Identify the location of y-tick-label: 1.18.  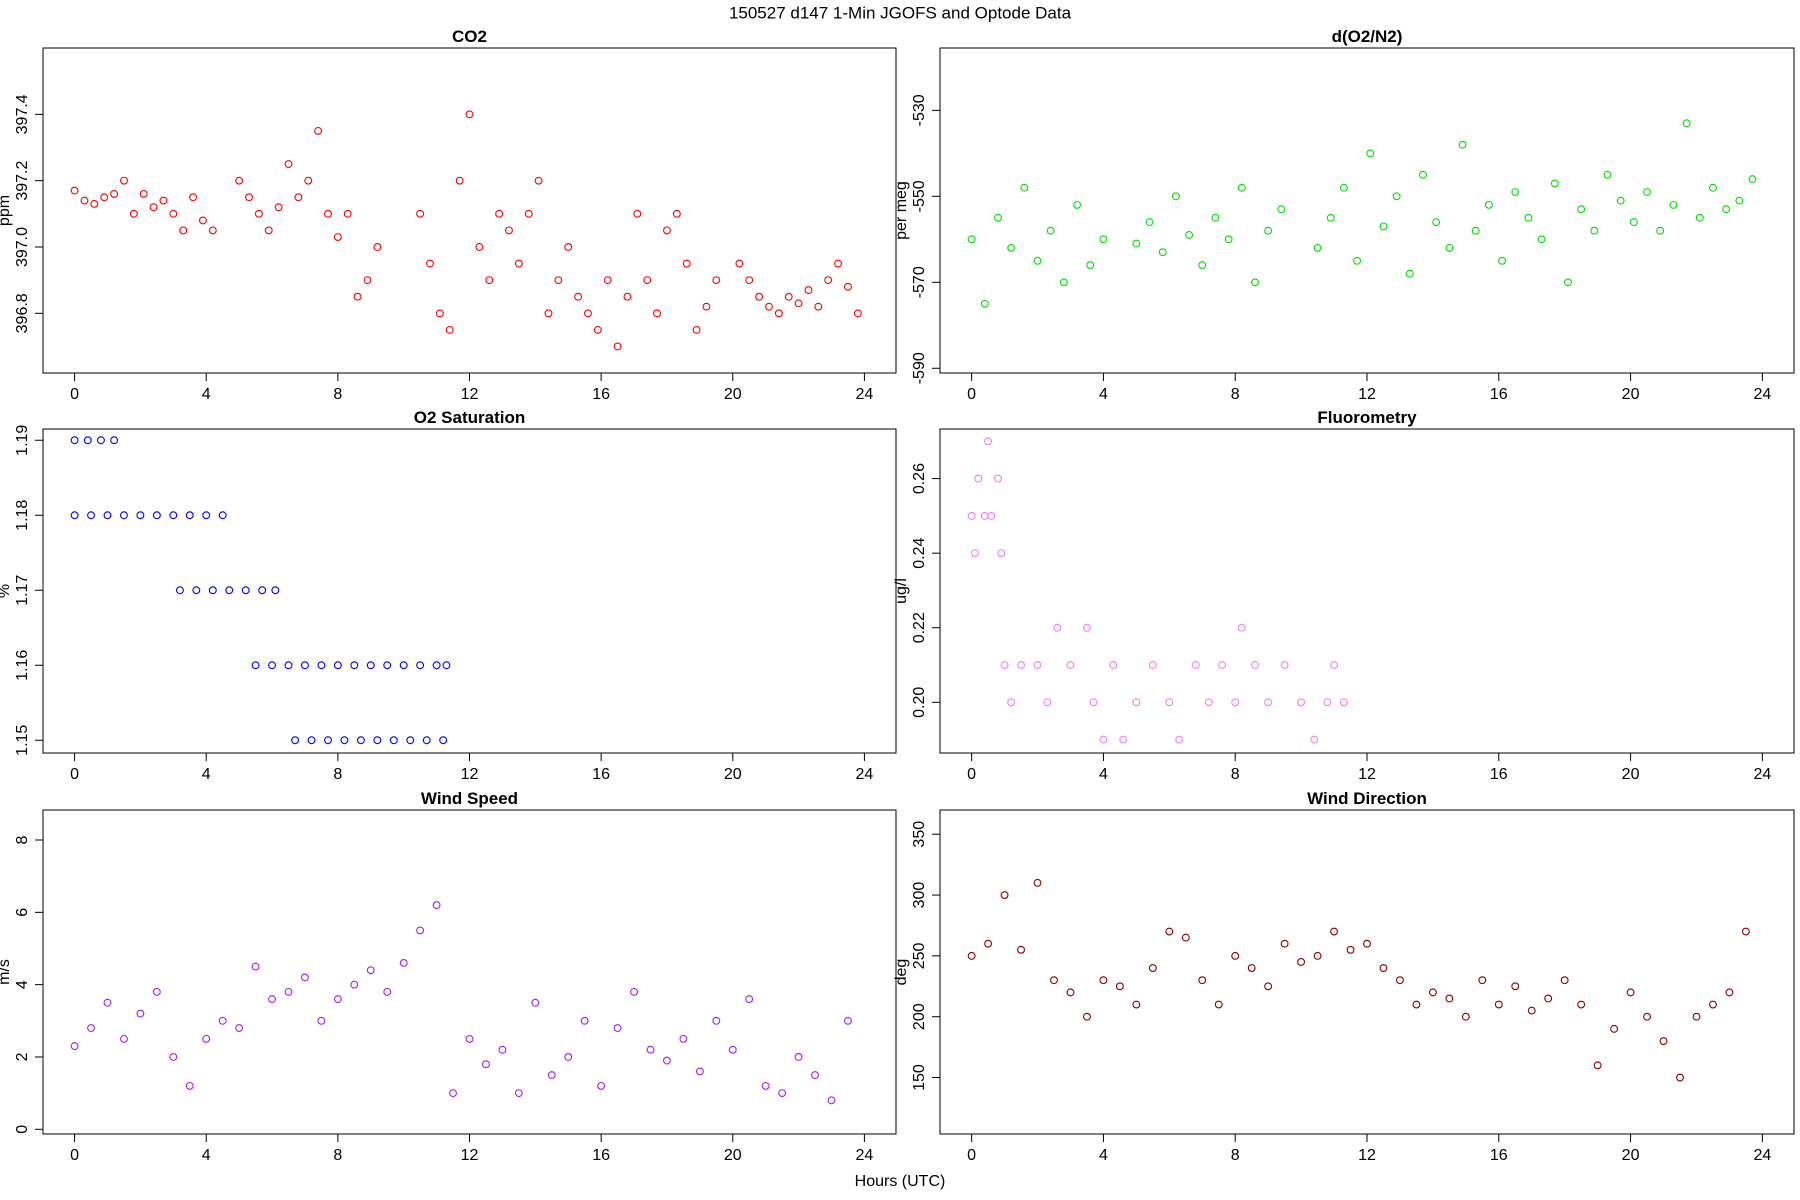
(22, 515).